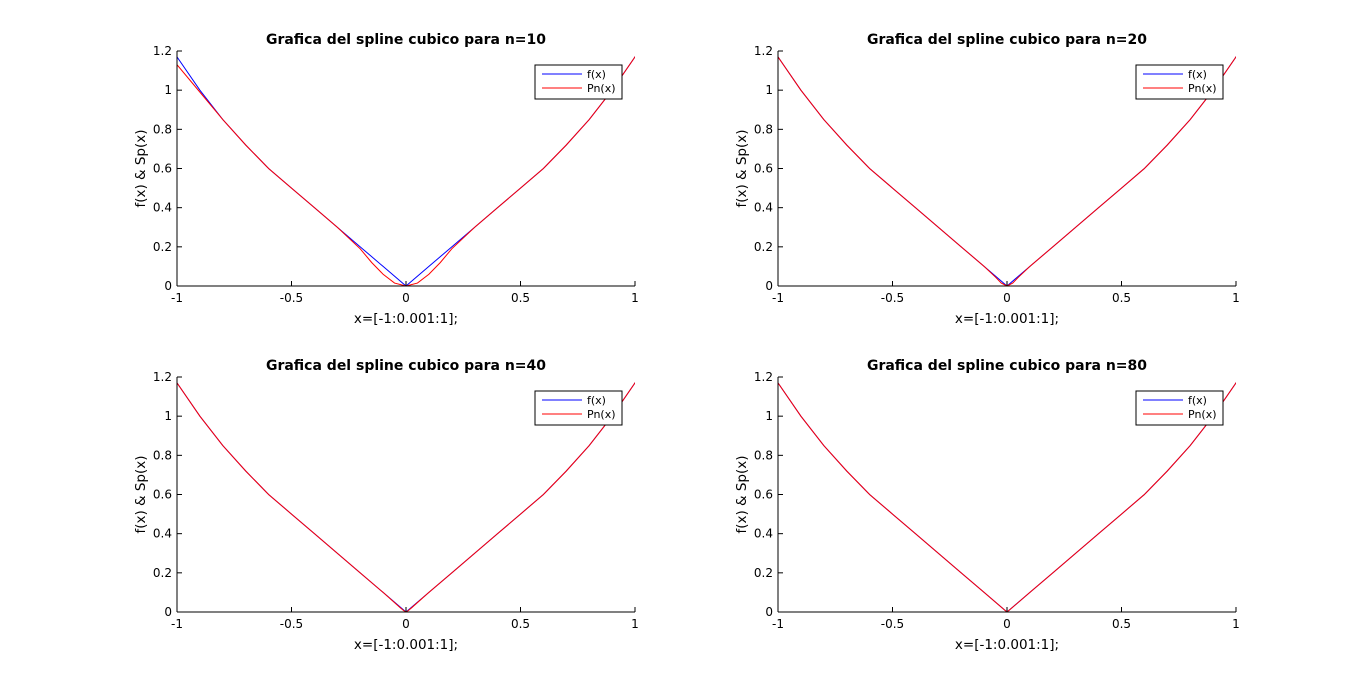 The image size is (1366, 689). What do you see at coordinates (1007, 40) in the screenshot?
I see `chart-title: Grafica del spline cubico para n=20` at bounding box center [1007, 40].